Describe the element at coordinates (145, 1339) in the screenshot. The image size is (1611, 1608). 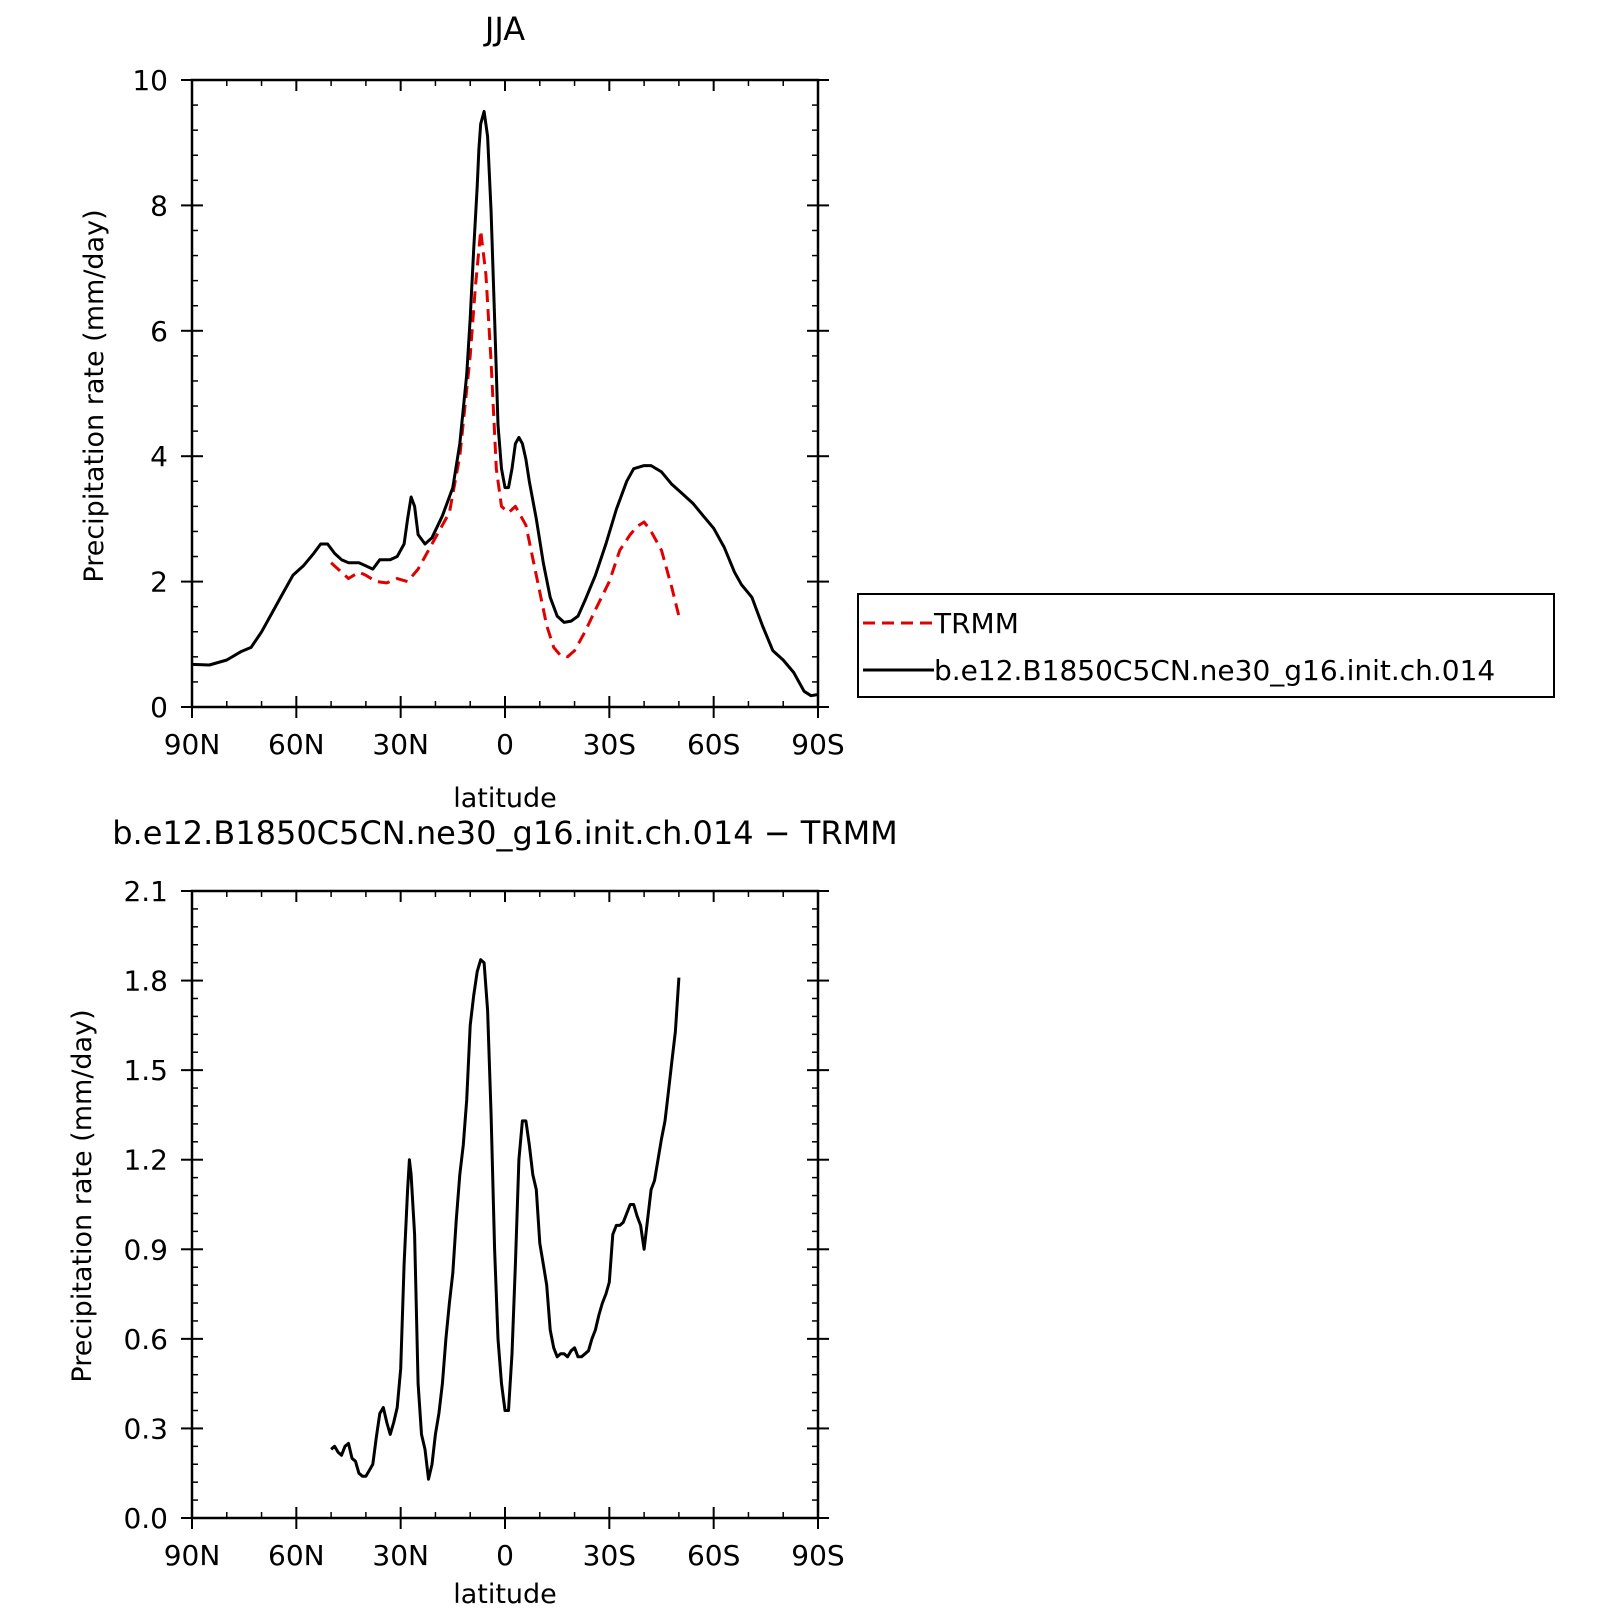
I see `y-tick-label: 0.6` at that location.